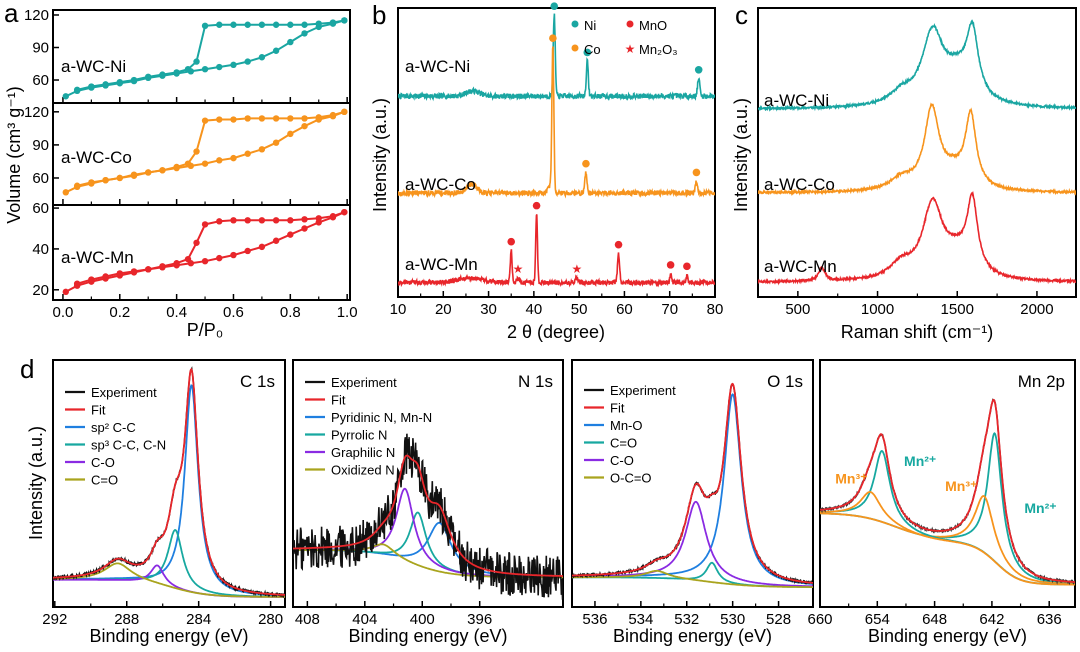 The image size is (1080, 652). Describe the element at coordinates (575, 24) in the screenshot. I see `legend-circle-icon` at that location.